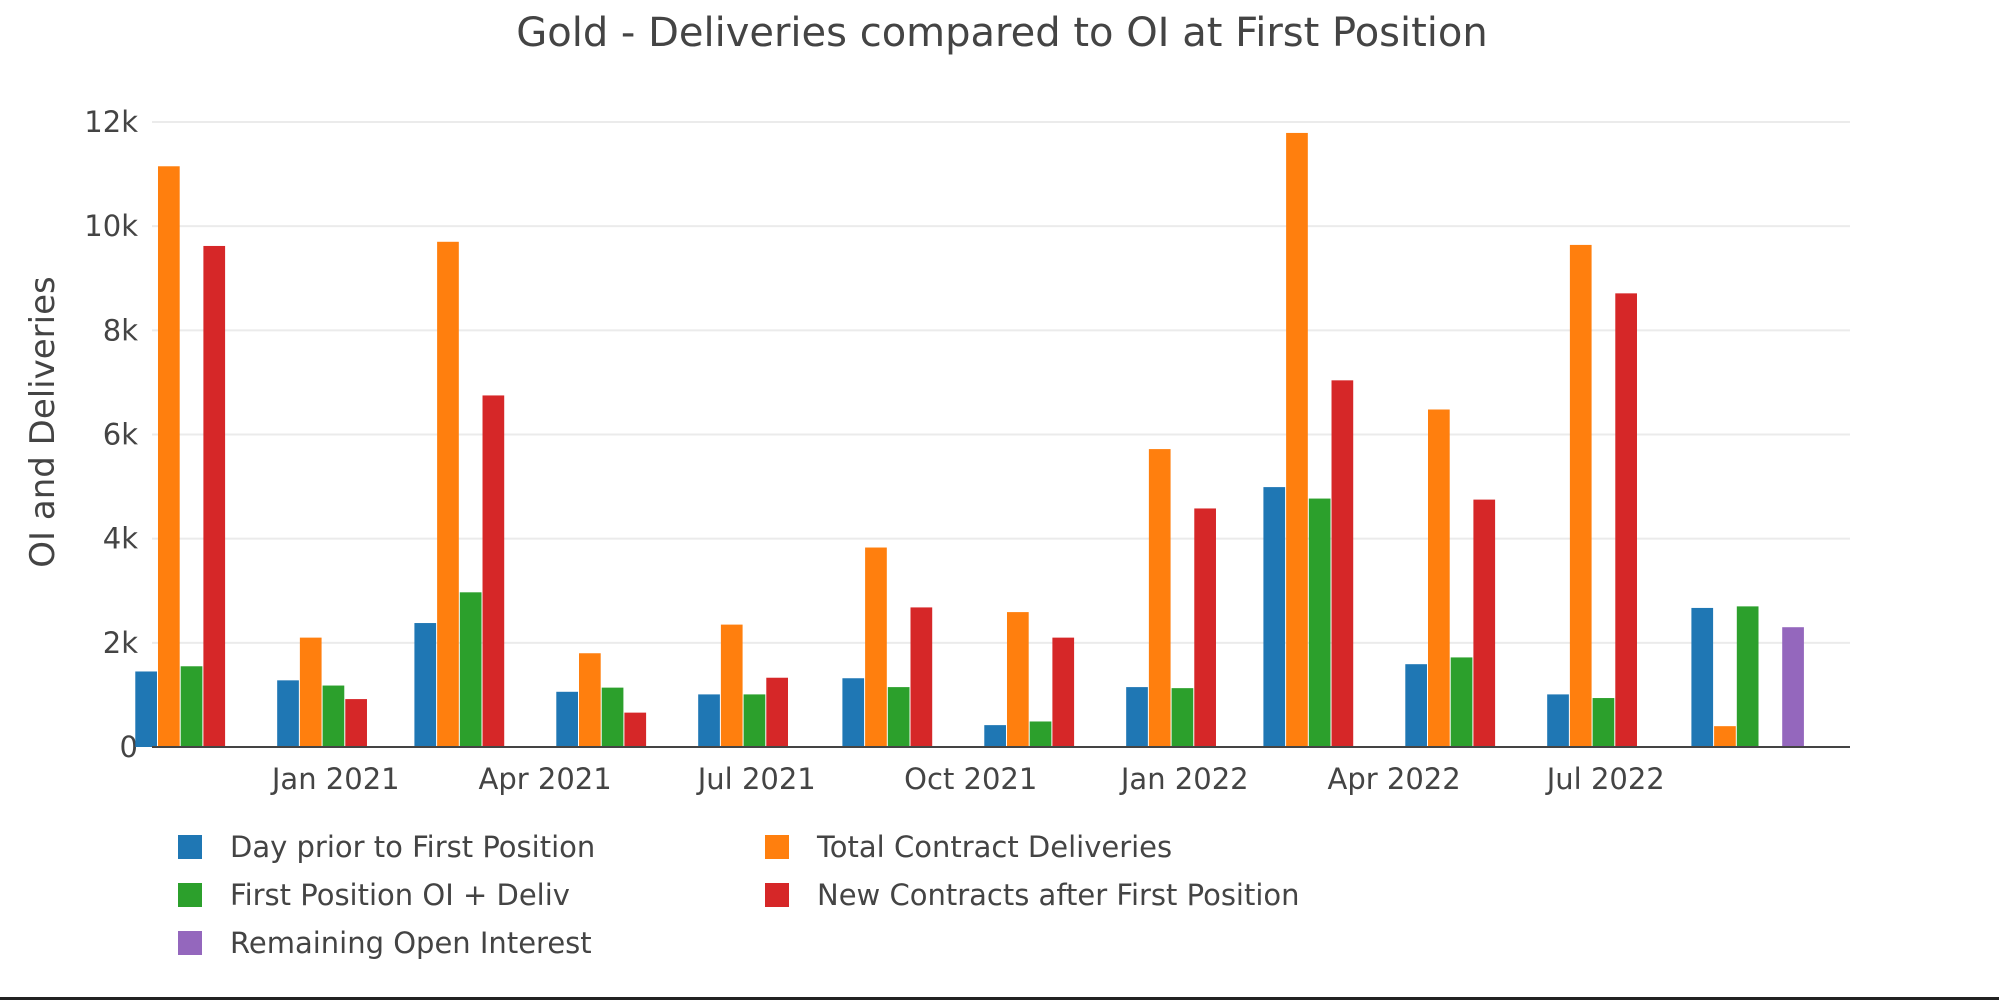 The image size is (1999, 1004). What do you see at coordinates (994, 847) in the screenshot?
I see `legend-label: Total Contract Deliveries` at bounding box center [994, 847].